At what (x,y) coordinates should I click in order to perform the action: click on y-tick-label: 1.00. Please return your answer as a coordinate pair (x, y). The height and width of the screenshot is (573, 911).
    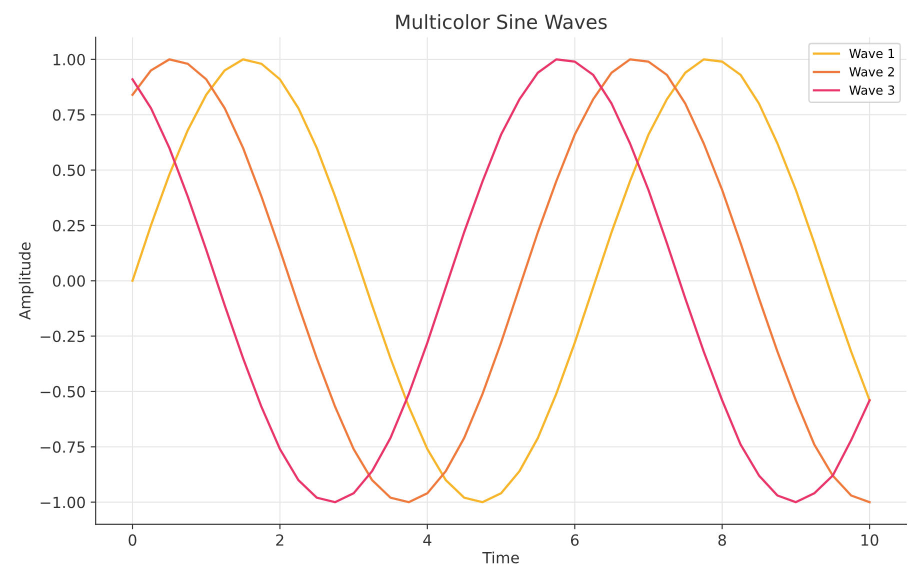
    Looking at the image, I should click on (69, 60).